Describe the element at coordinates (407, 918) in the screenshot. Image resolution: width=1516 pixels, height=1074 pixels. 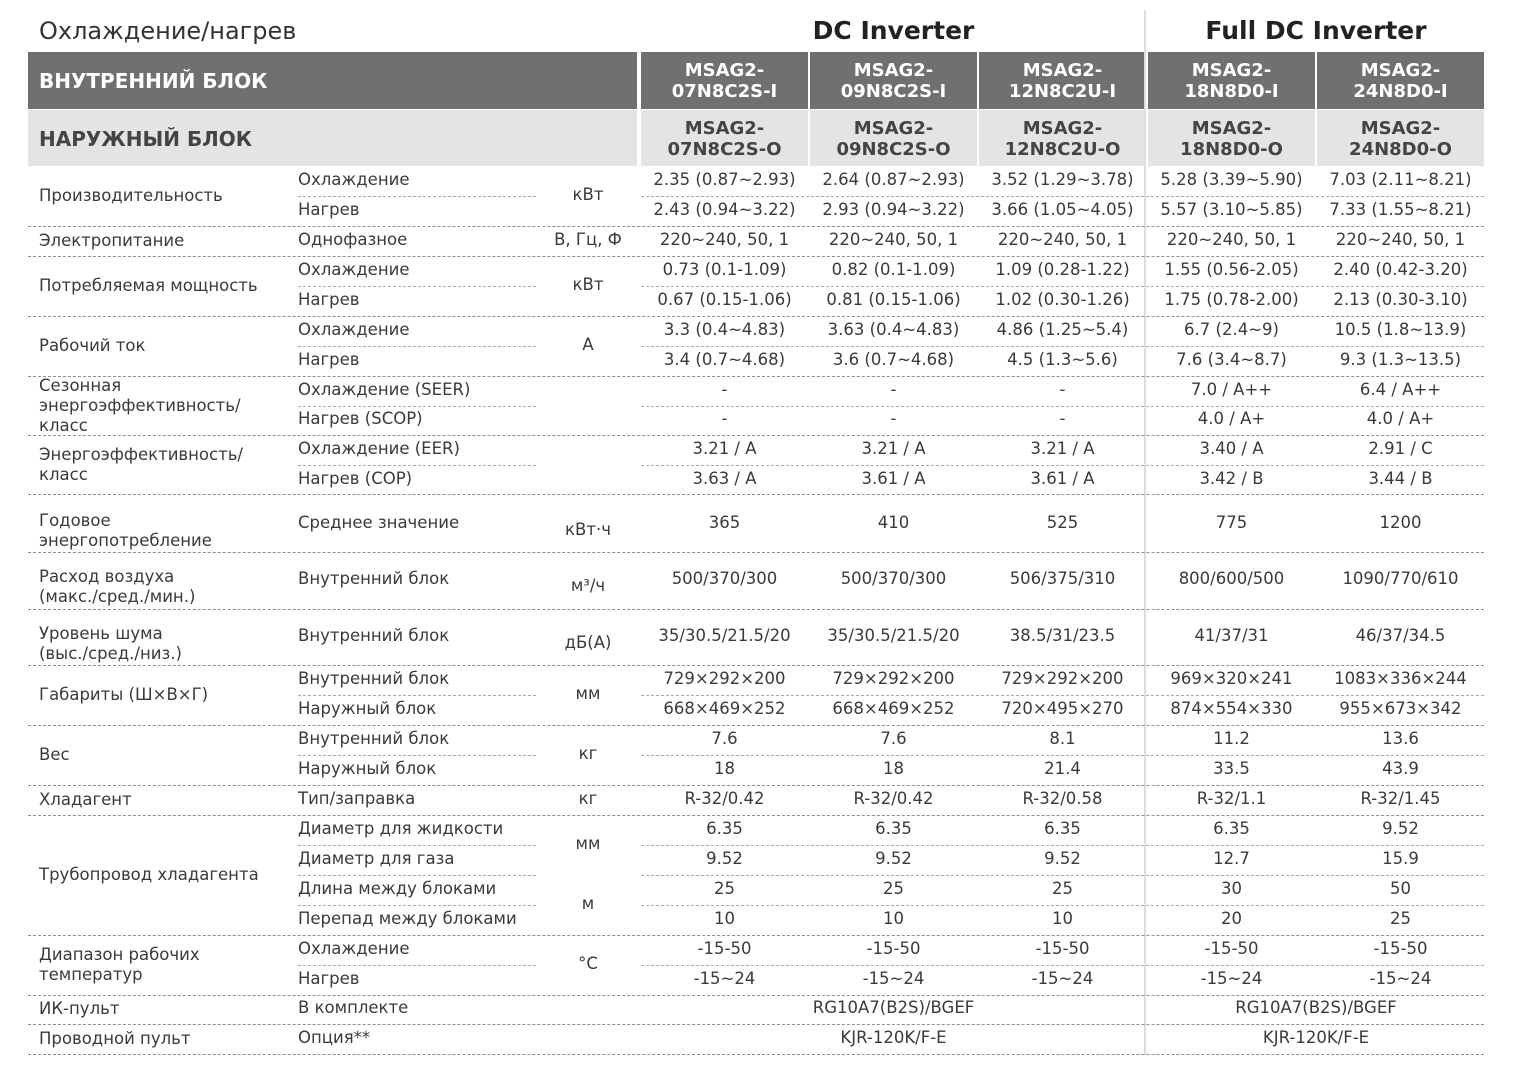
I see `spec-param: Перепад между блоками` at that location.